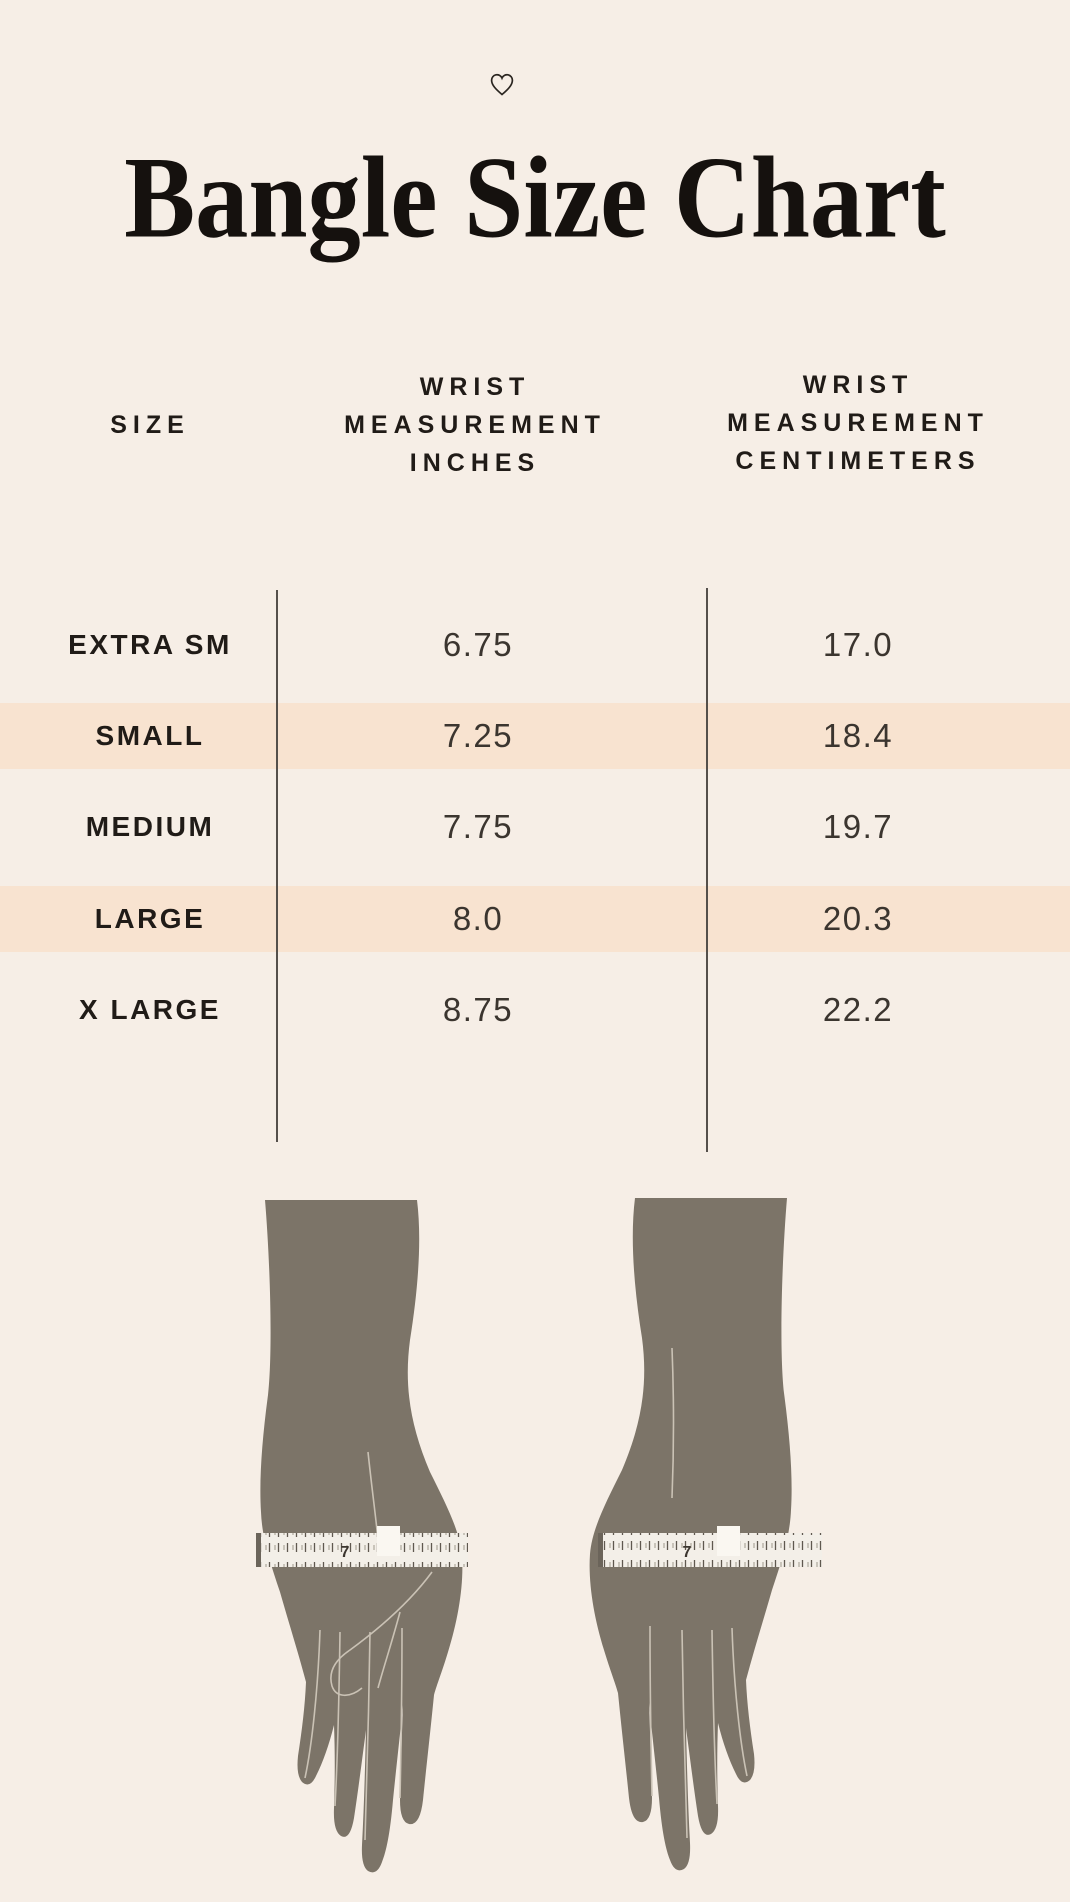  What do you see at coordinates (475, 463) in the screenshot?
I see `column-header-inches-line3: INCHES` at bounding box center [475, 463].